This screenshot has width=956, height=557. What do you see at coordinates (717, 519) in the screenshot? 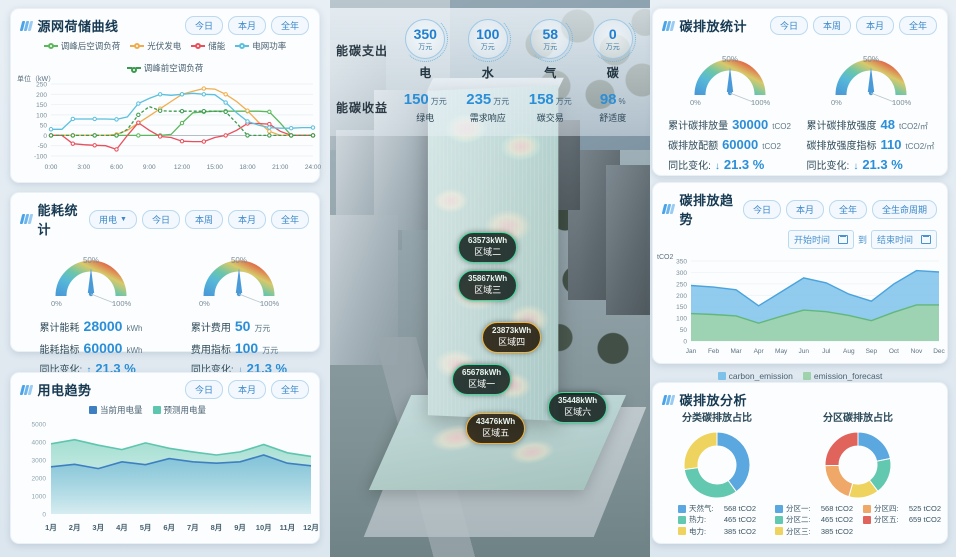
I see `legend-item: 热力: 465 tCO2` at bounding box center [717, 519].